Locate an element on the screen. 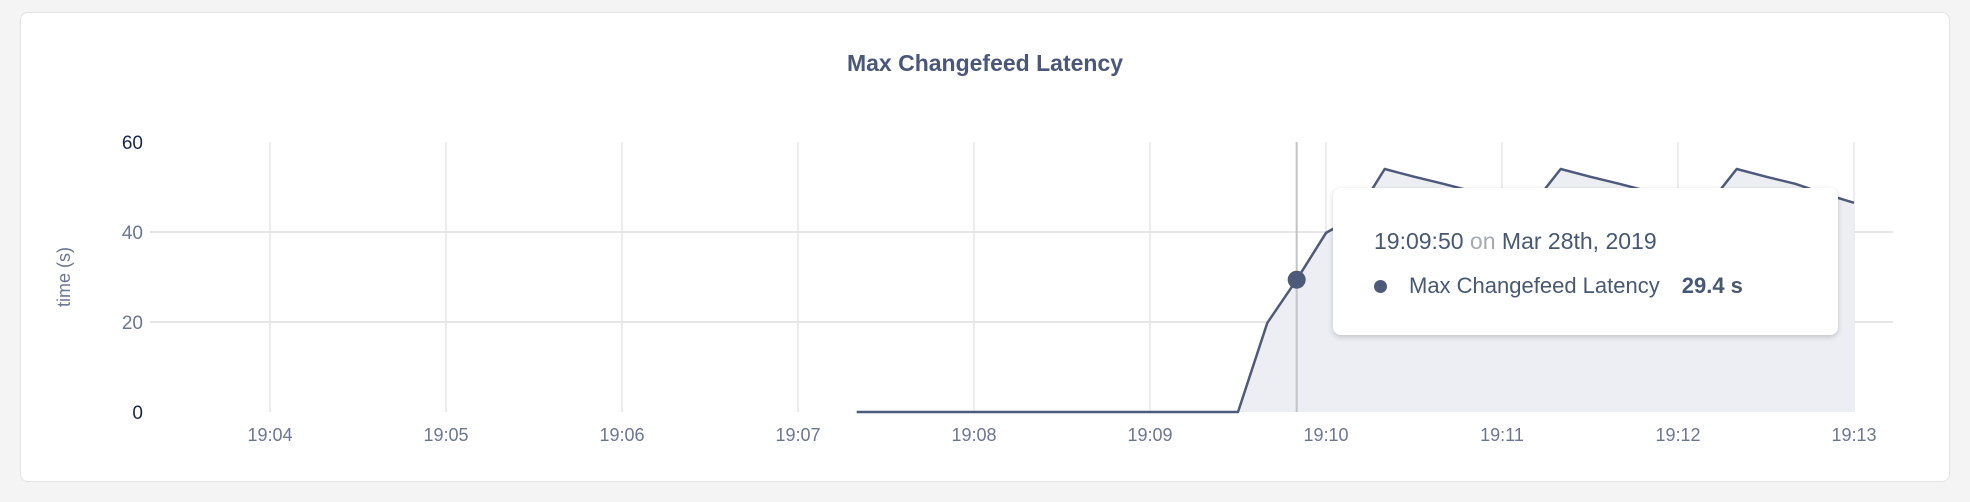  tooltip-series-name: Max Changefeed Latency is located at coordinates (1534, 285).